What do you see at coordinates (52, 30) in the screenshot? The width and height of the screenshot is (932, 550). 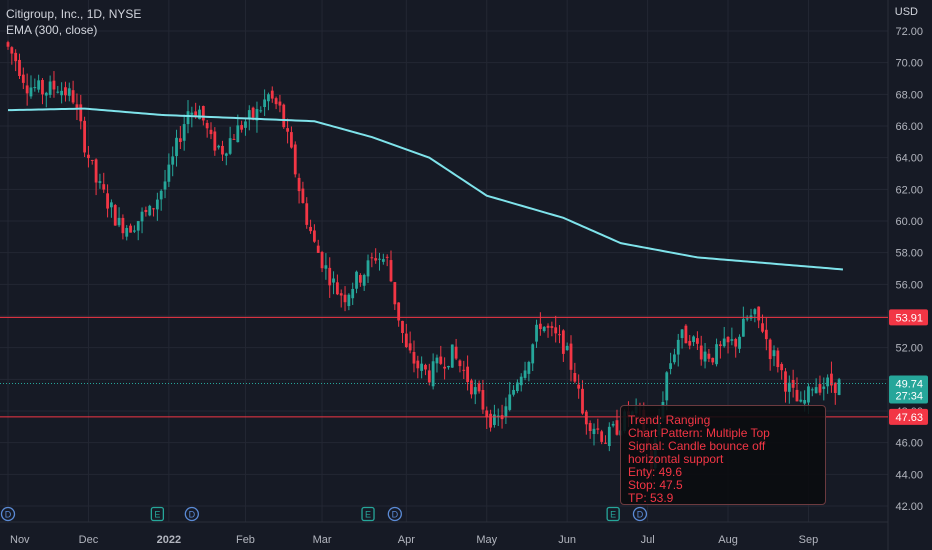 I see `ema-indicator-label: EMA (300, close)` at bounding box center [52, 30].